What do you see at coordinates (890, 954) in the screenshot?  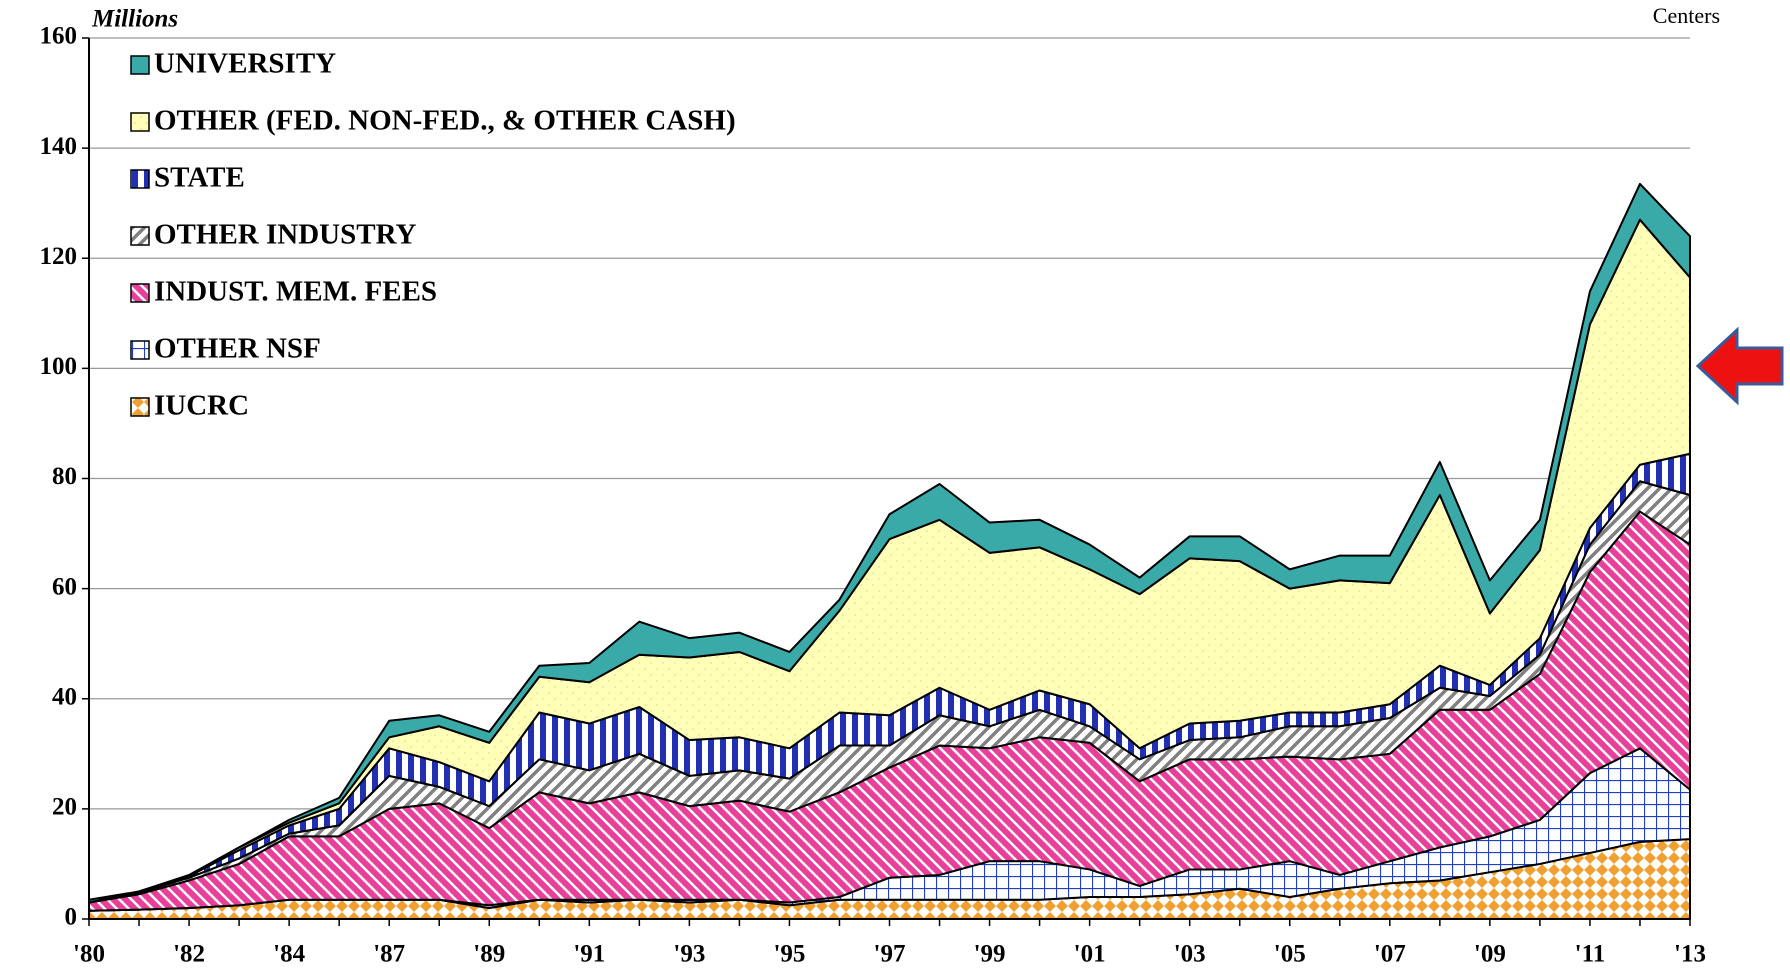 I see `x-tick-label: '97` at bounding box center [890, 954].